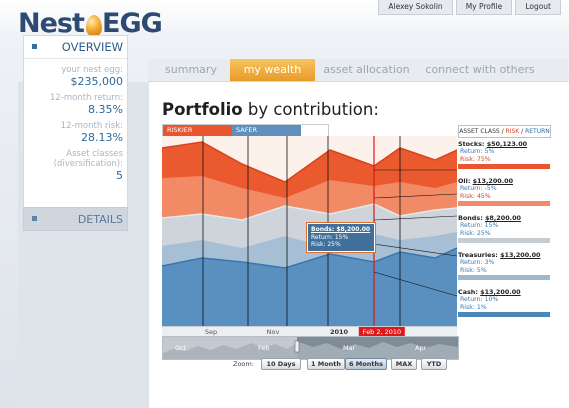 The height and width of the screenshot is (408, 569). I want to click on asset-risk: Risk: 75%, so click(475, 159).